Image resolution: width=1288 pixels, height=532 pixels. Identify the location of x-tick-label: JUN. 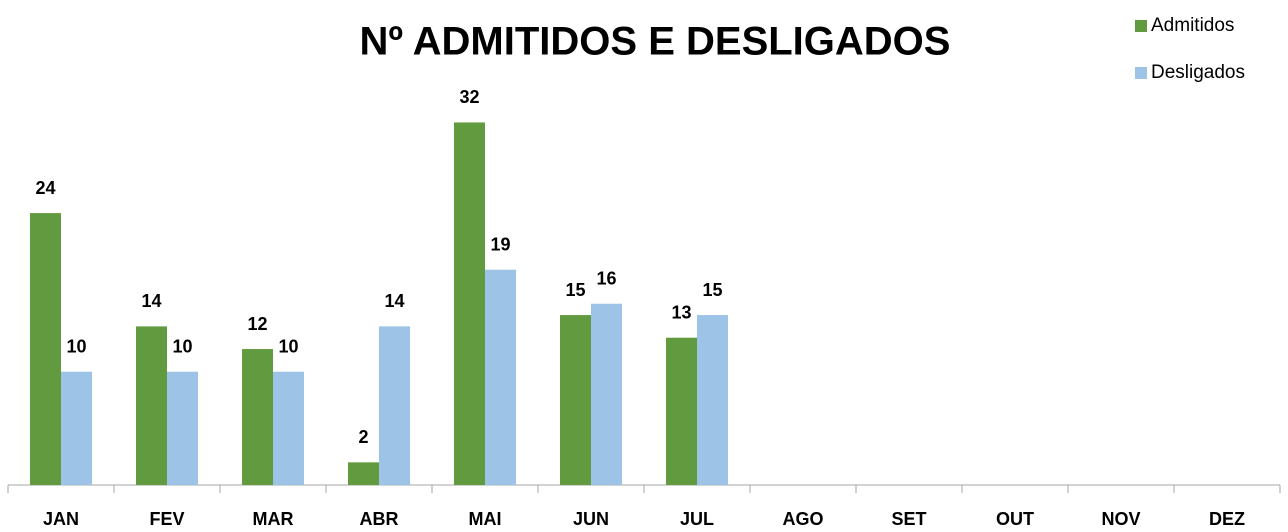
(591, 519).